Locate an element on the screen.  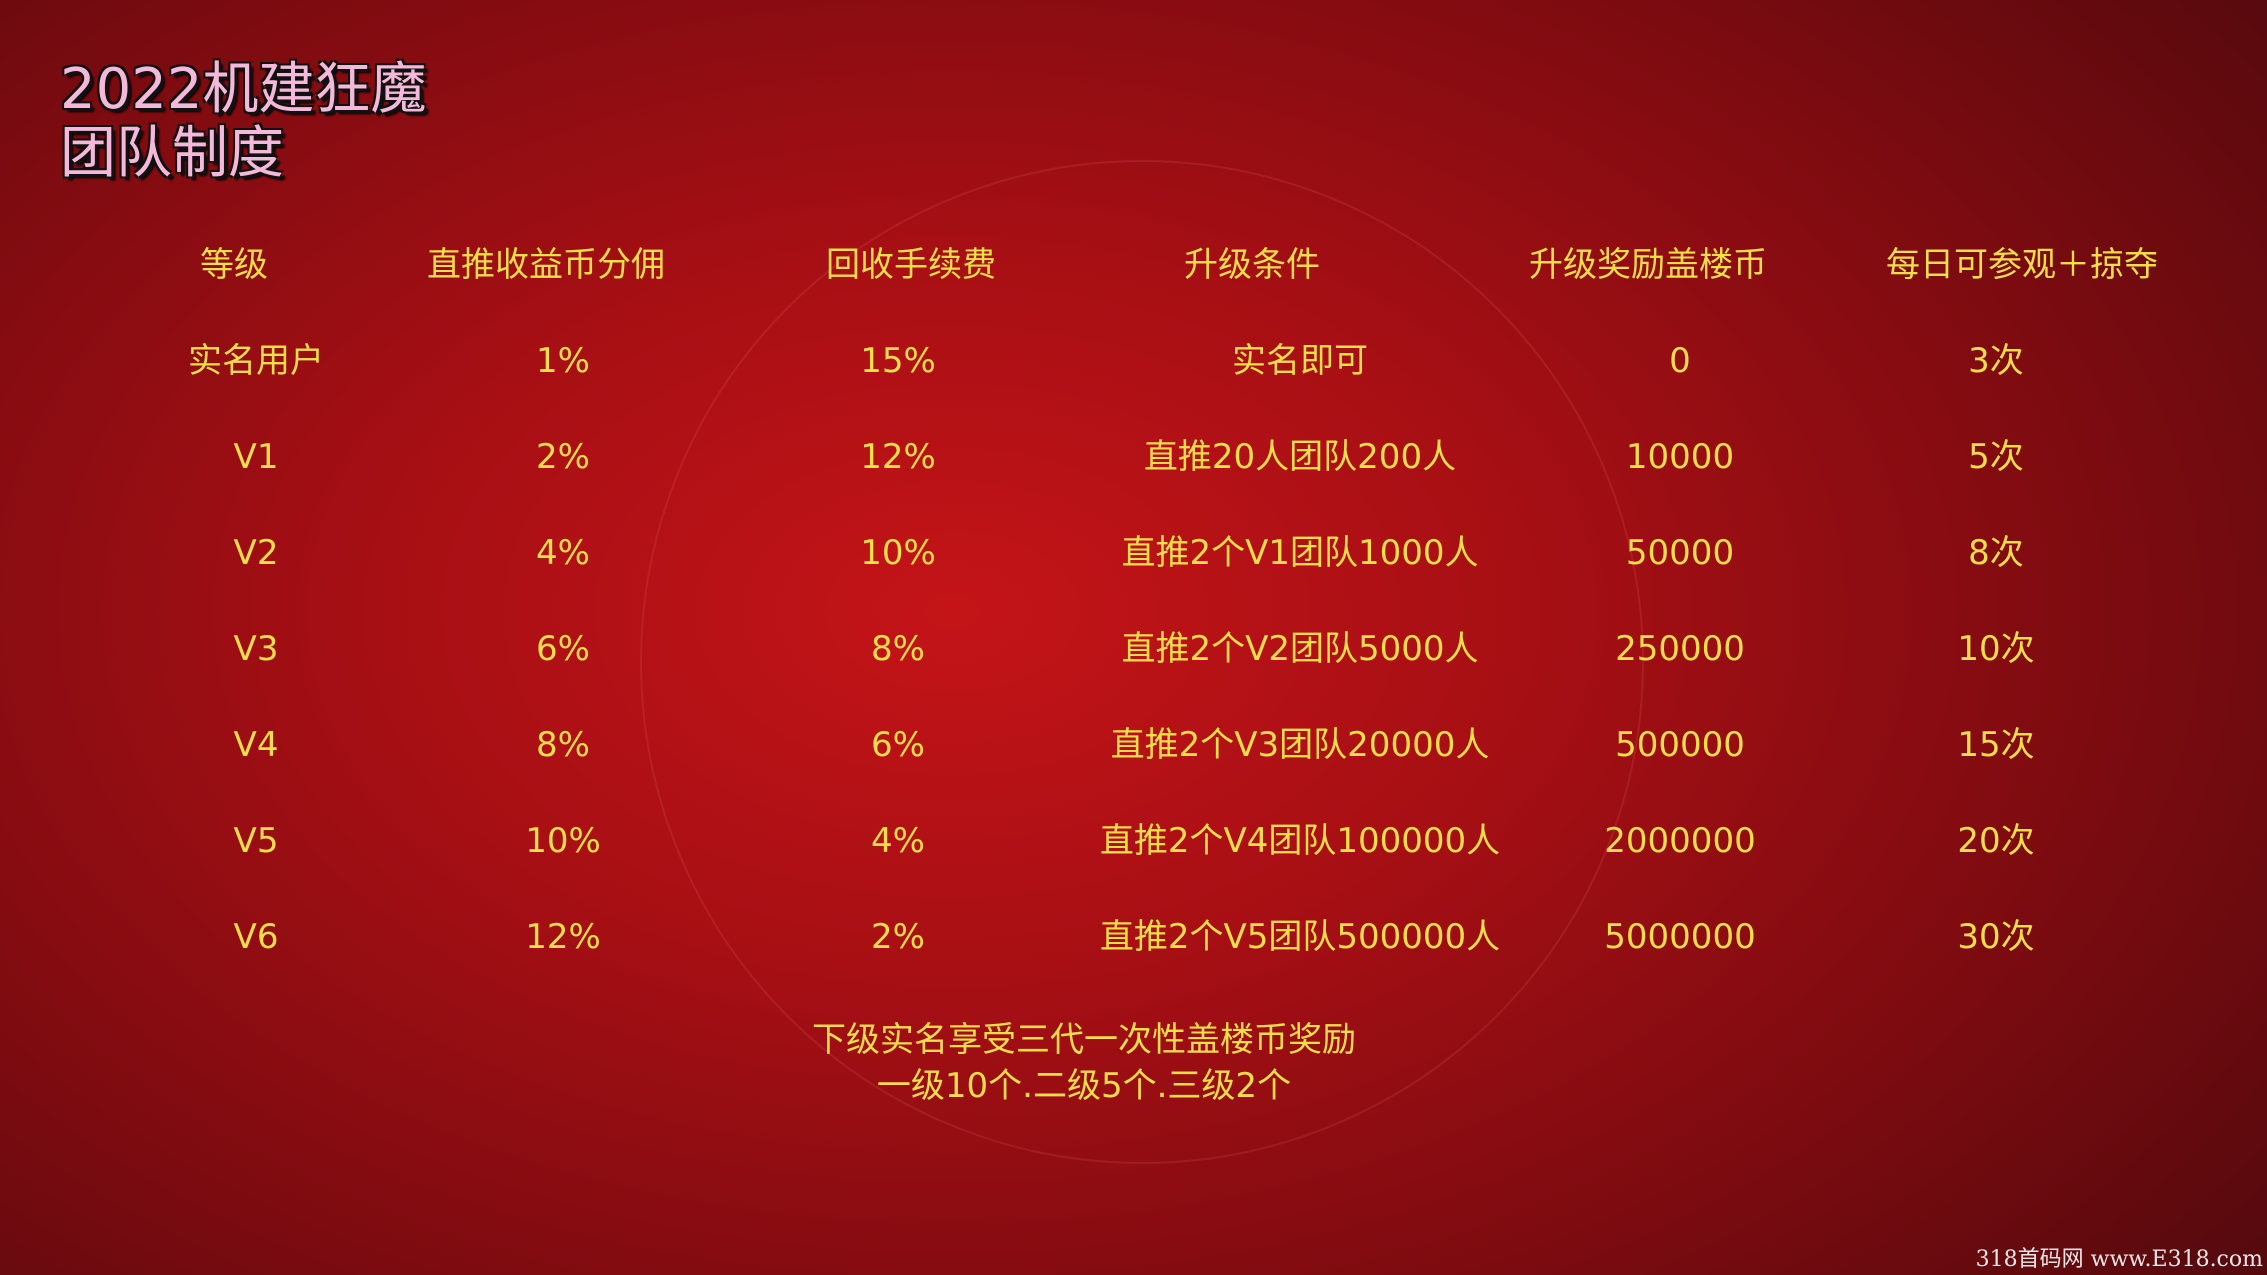
cell-level: V6 is located at coordinates (256, 937).